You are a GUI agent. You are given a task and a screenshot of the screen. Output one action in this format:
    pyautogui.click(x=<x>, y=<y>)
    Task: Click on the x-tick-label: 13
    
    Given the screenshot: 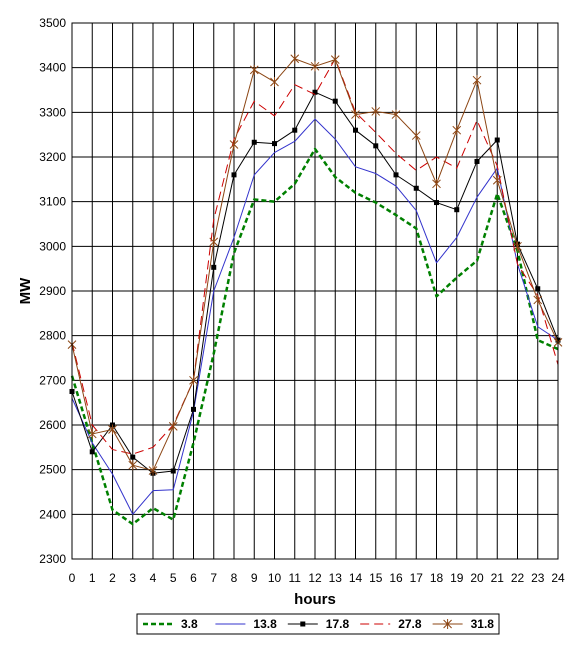 What is the action you would take?
    pyautogui.click(x=336, y=578)
    